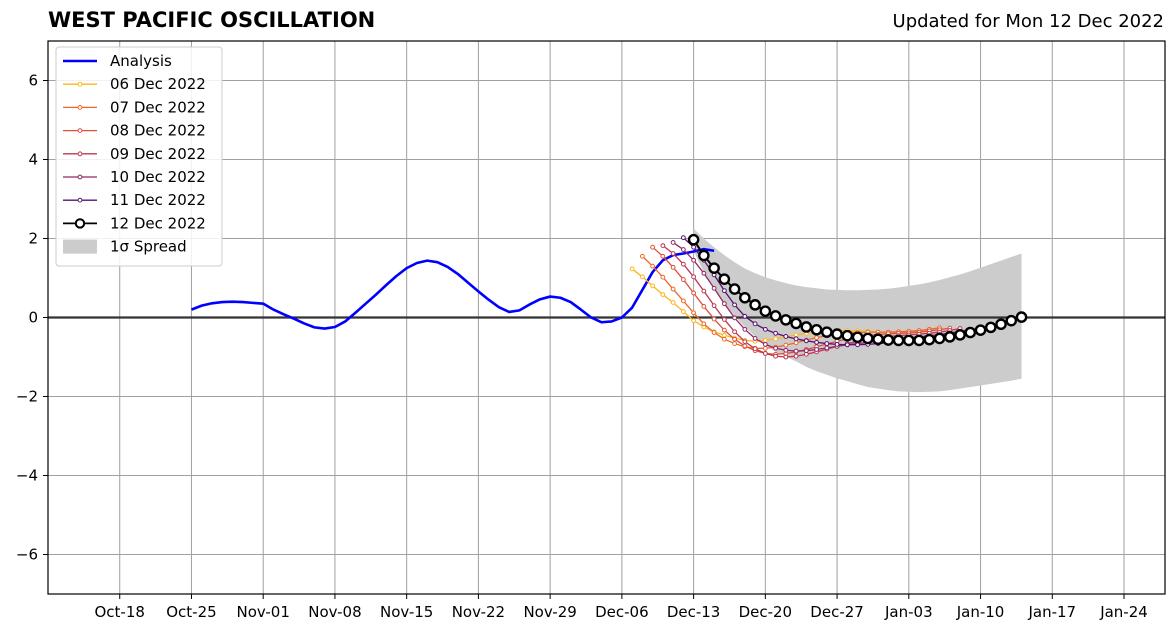  Describe the element at coordinates (27, 555) in the screenshot. I see `y-tick-label: −6` at that location.